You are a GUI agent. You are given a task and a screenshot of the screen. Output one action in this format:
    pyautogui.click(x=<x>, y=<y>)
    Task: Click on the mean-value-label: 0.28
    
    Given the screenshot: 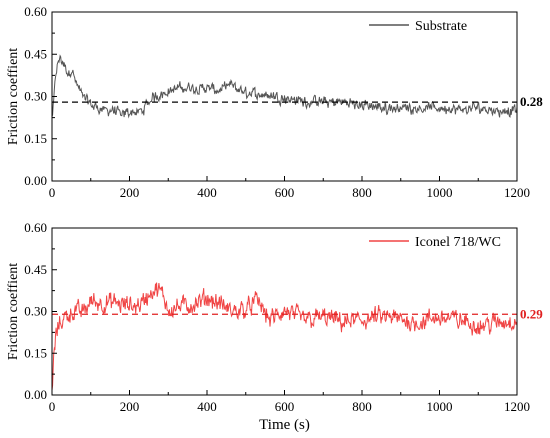 What is the action you would take?
    pyautogui.click(x=531, y=101)
    